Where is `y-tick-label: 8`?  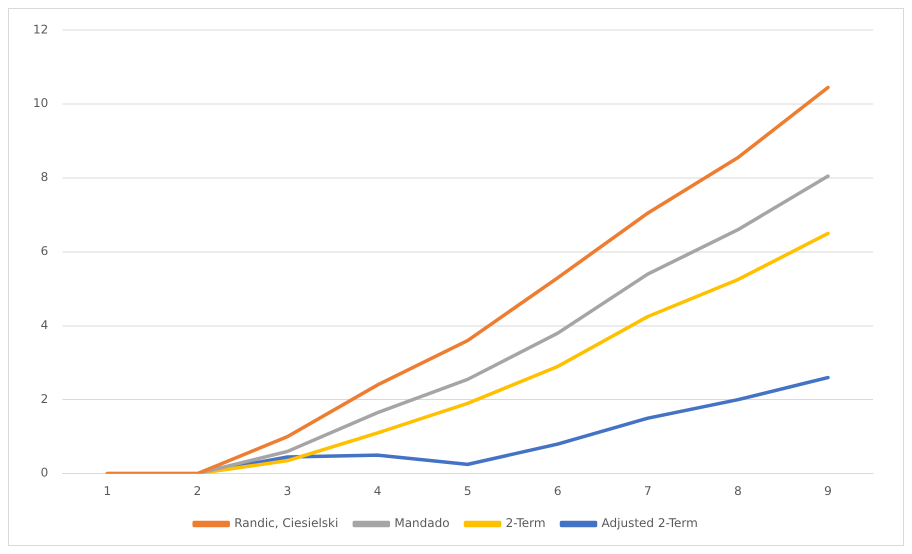 y-tick-label: 8 is located at coordinates (44, 177).